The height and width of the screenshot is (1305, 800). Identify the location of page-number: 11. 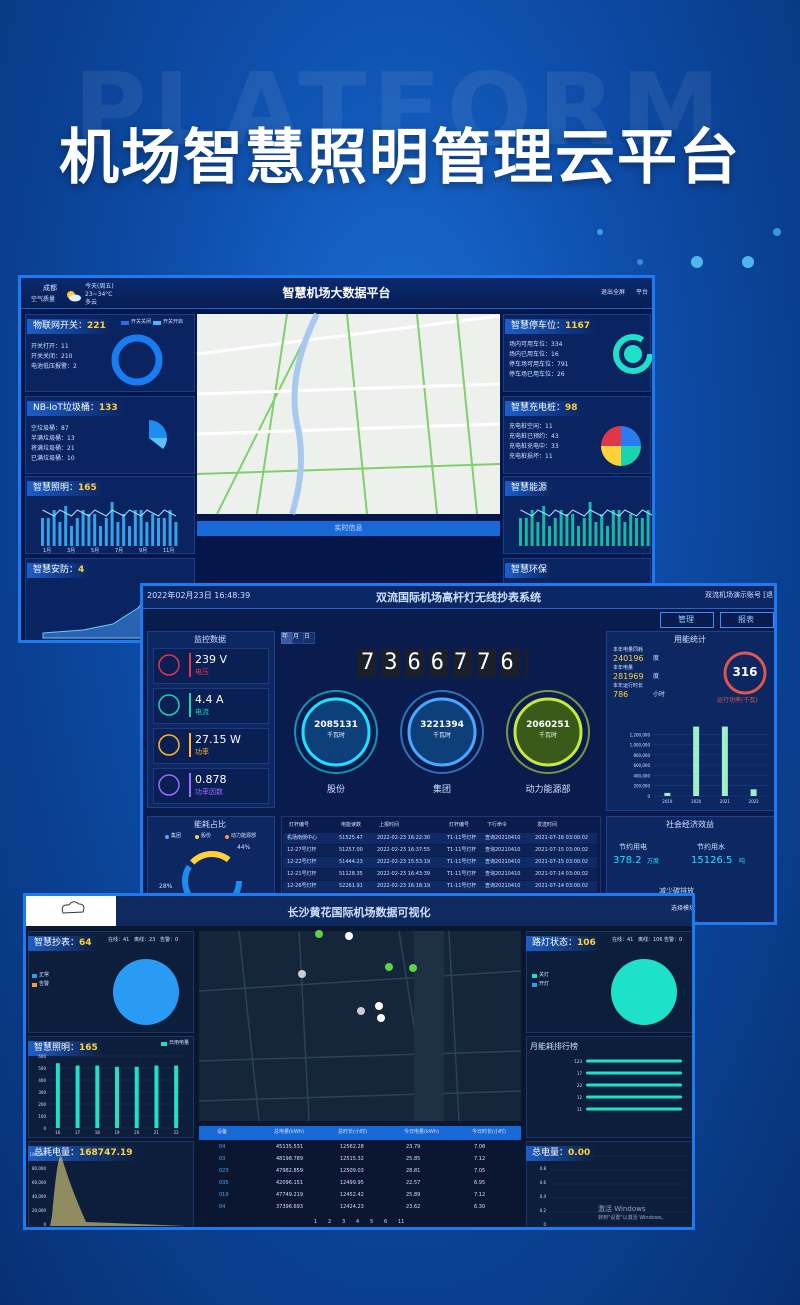
(401, 1222).